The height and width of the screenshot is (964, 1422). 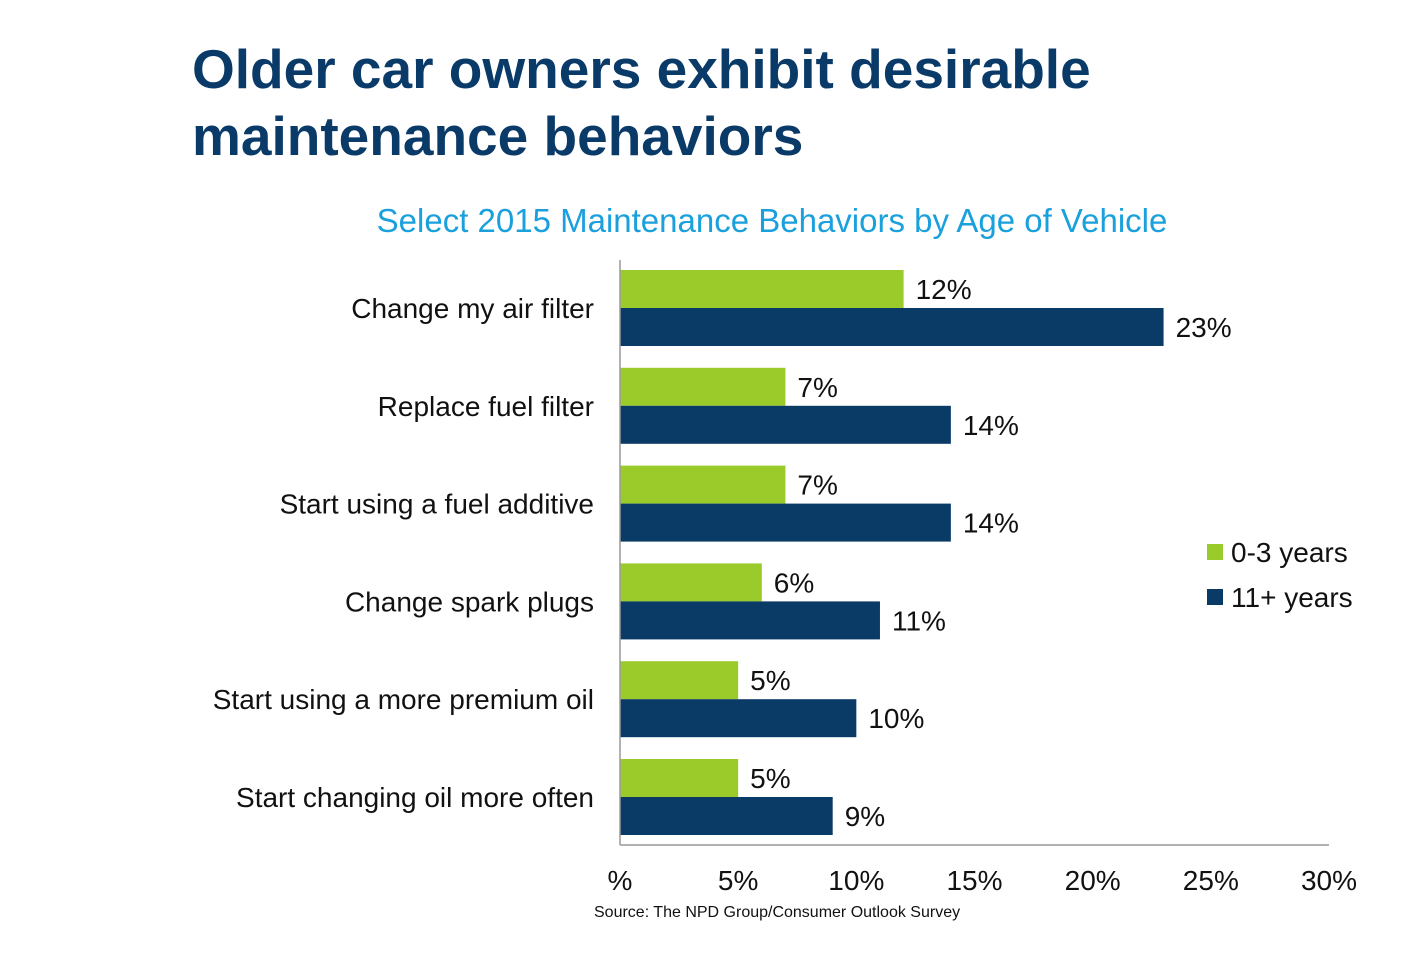 I want to click on data-label: 6%, so click(x=794, y=582).